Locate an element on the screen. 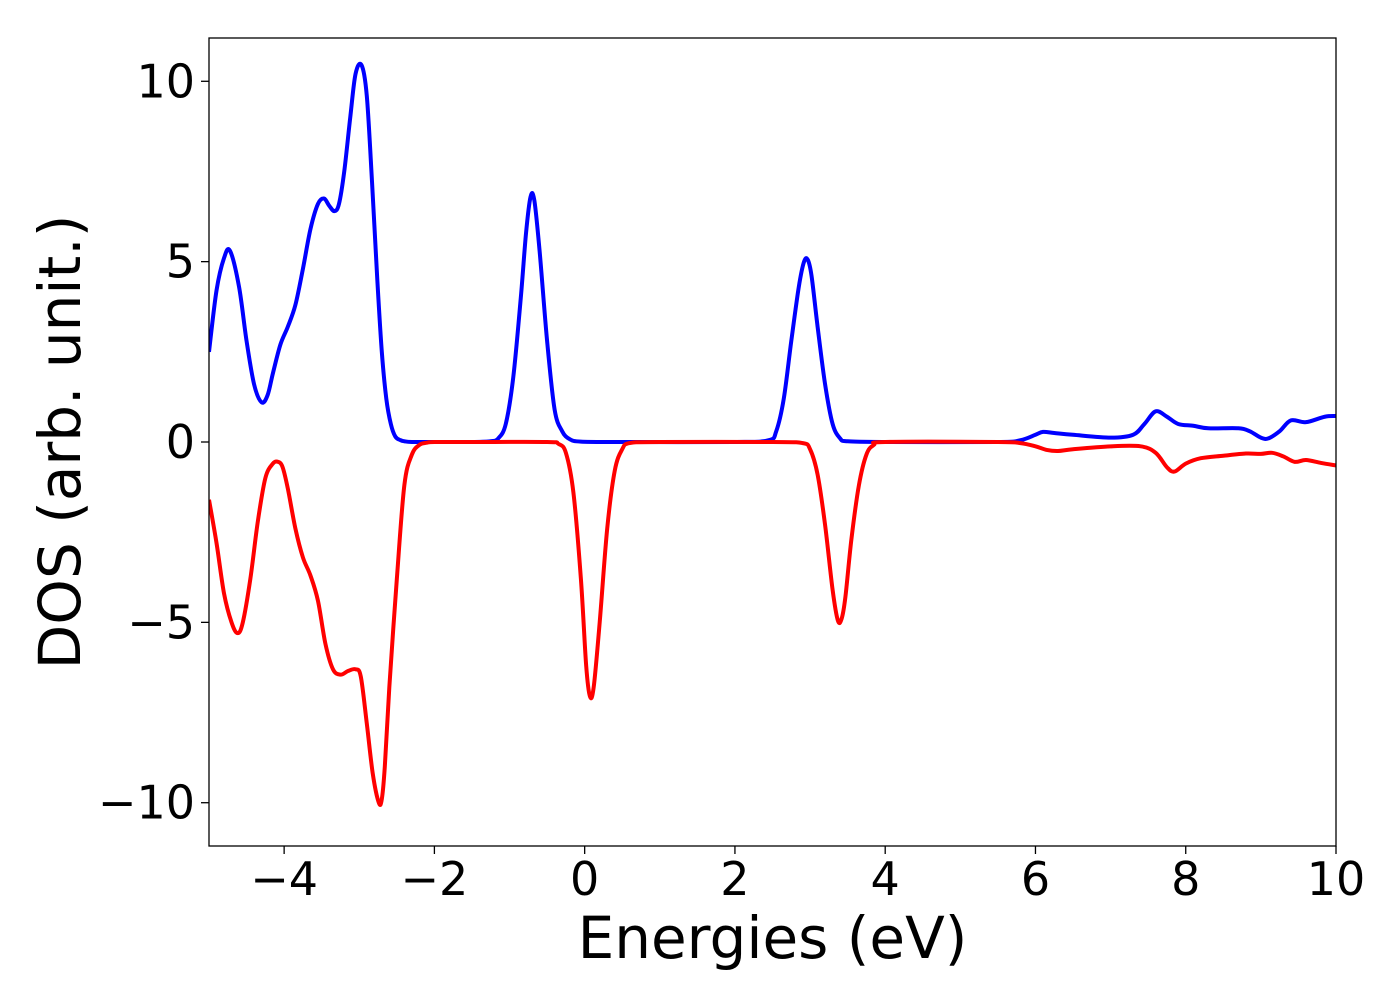 Image resolution: width=1400 pixels, height=1000 pixels. x-tick-label: 6 is located at coordinates (1035, 879).